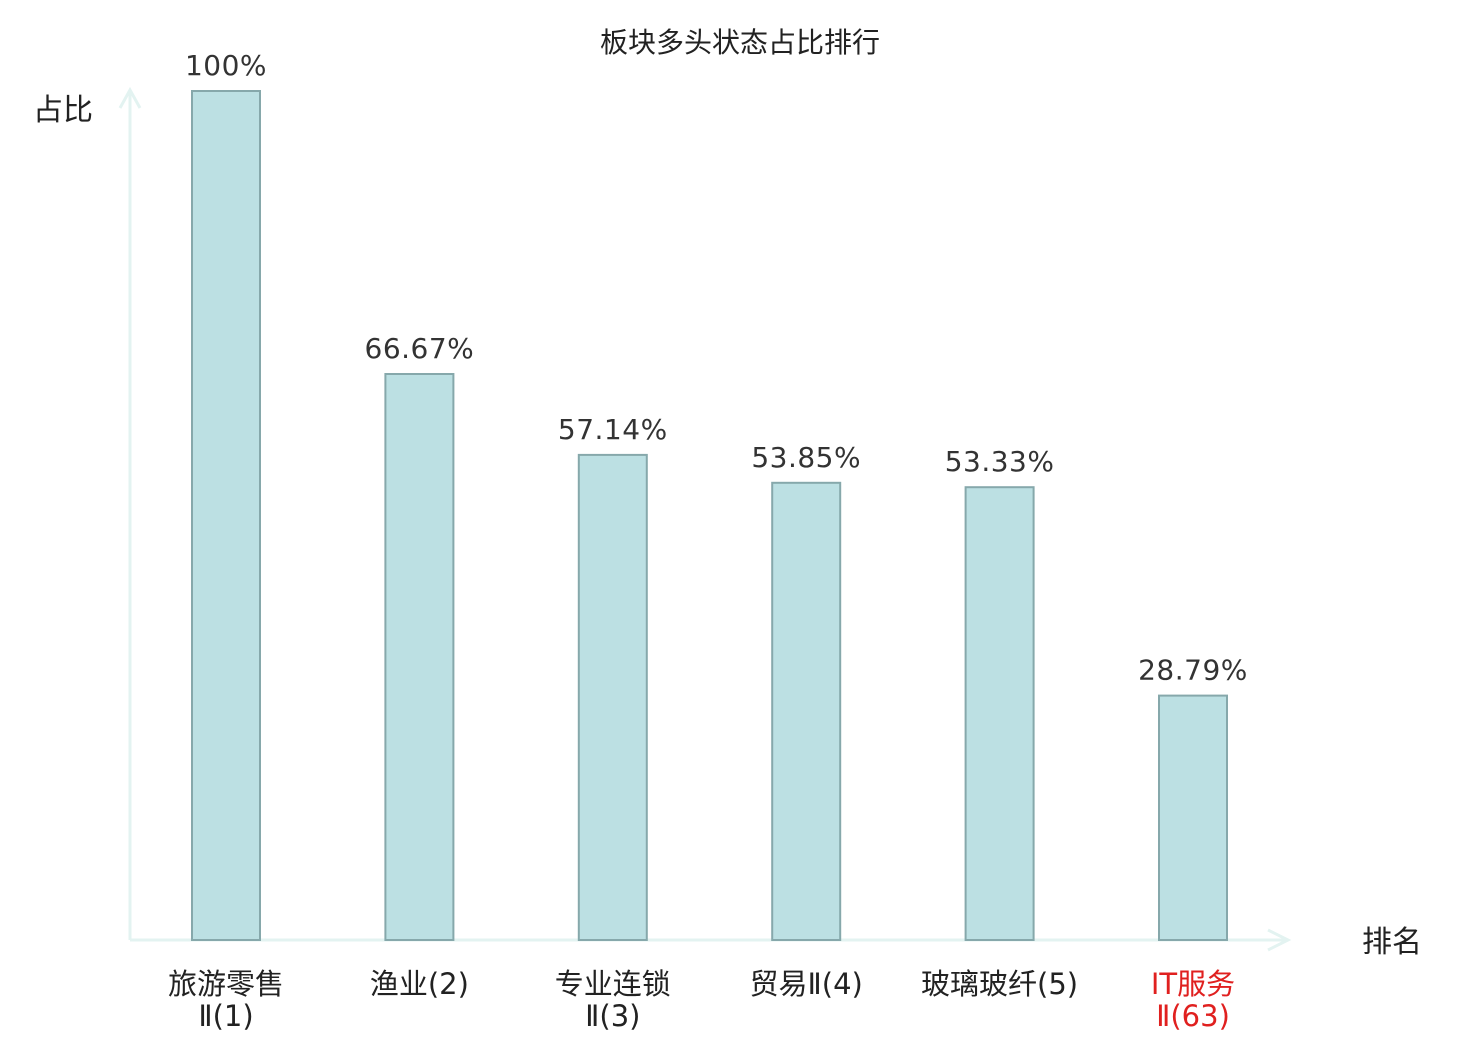  I want to click on value-label: 28.79%, so click(1193, 670).